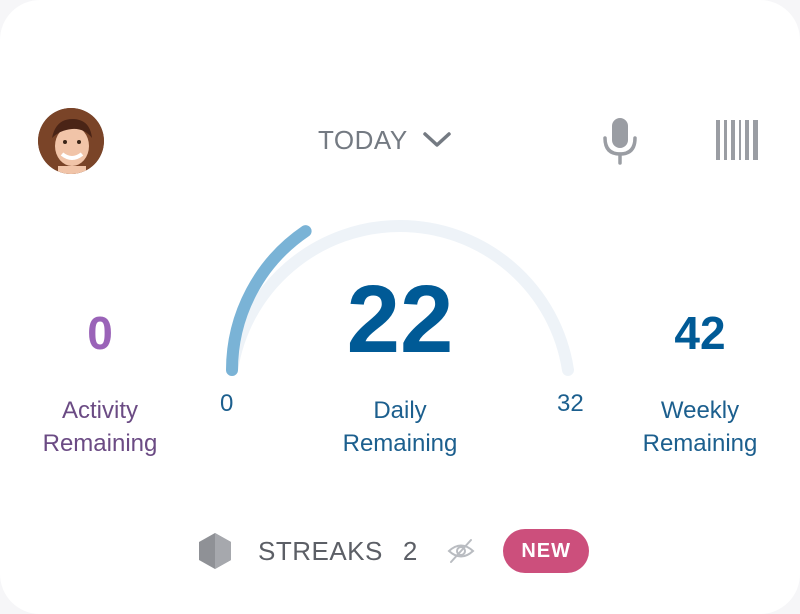 The image size is (800, 614). What do you see at coordinates (400, 319) in the screenshot?
I see `daily-remaining-value: 22` at bounding box center [400, 319].